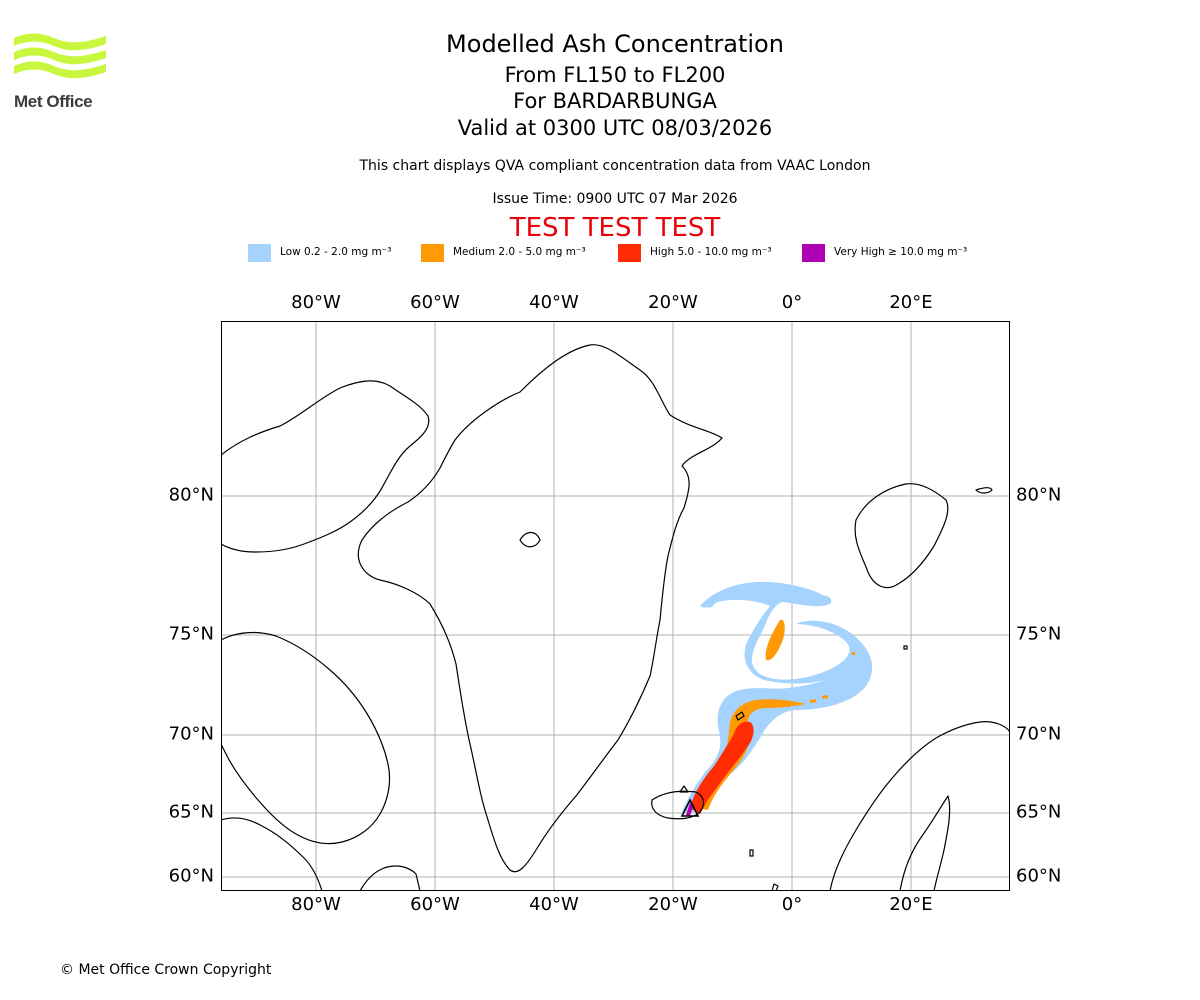 The width and height of the screenshot is (1200, 1000). Describe the element at coordinates (530, 539) in the screenshot. I see `coast-greenland-bay` at that location.